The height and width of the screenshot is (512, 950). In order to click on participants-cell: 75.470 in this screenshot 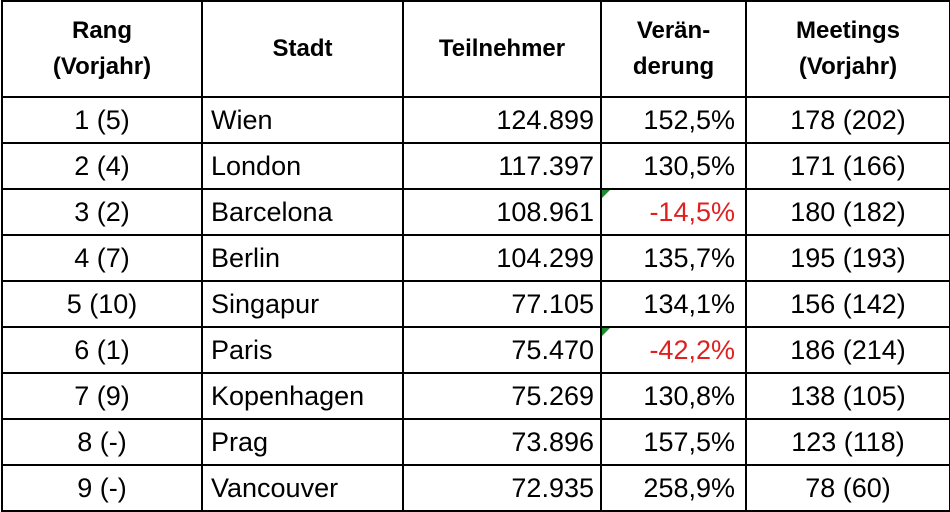, I will do `click(502, 350)`.